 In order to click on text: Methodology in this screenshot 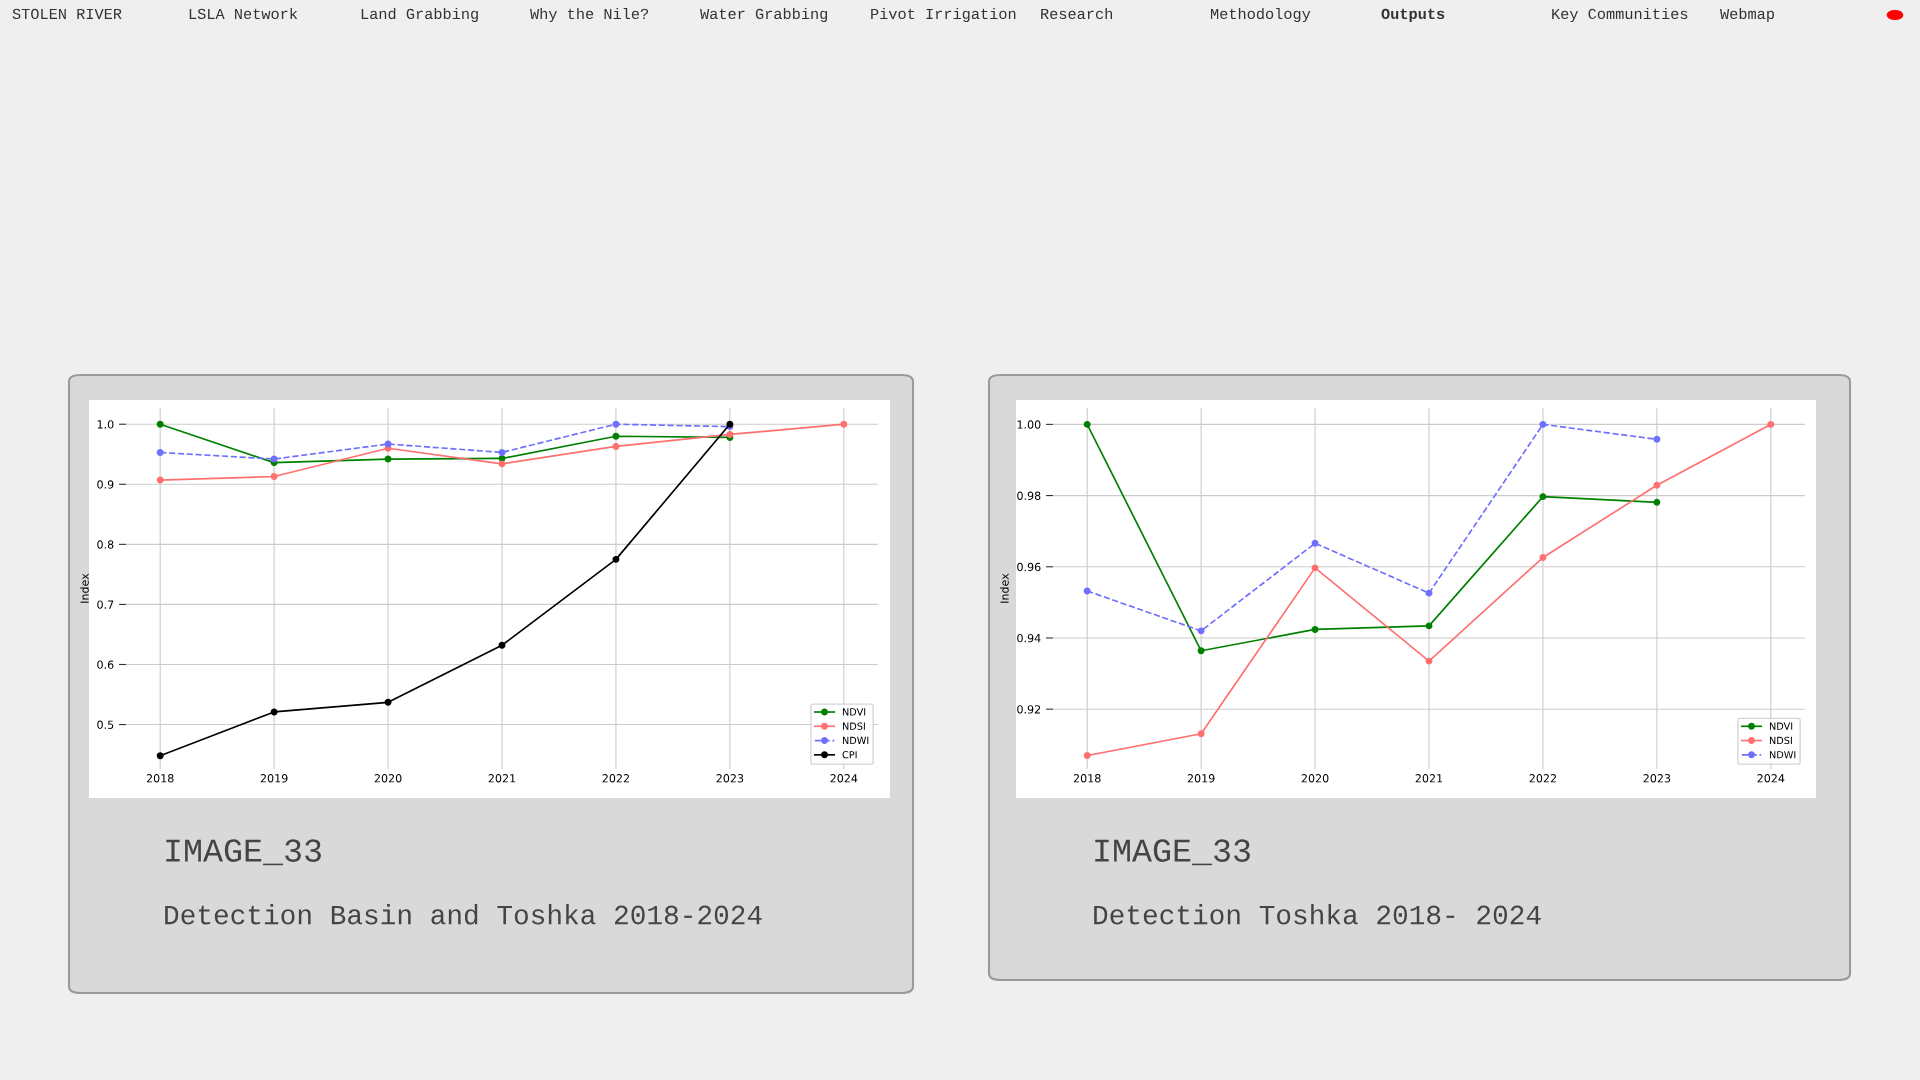, I will do `click(1260, 15)`.